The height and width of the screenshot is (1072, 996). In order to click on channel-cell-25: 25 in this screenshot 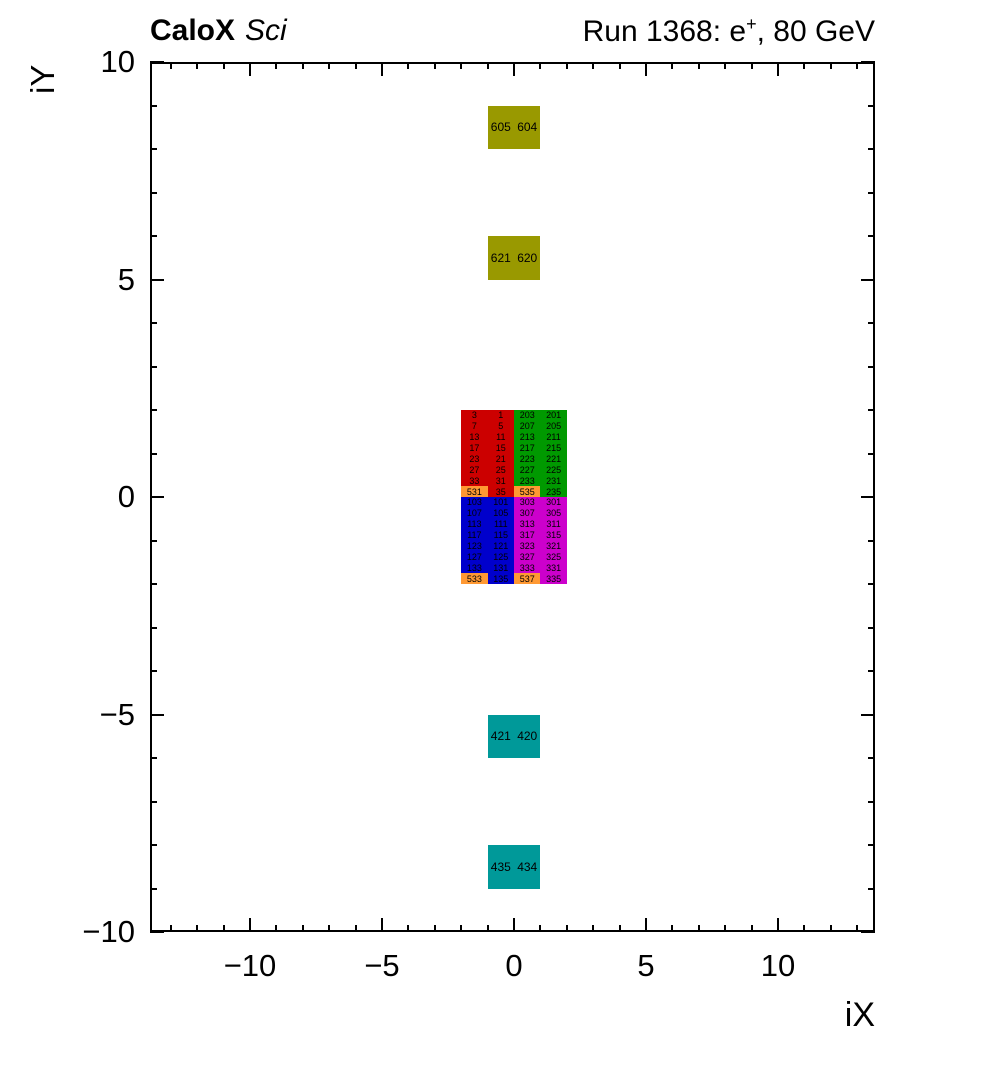, I will do `click(500, 469)`.